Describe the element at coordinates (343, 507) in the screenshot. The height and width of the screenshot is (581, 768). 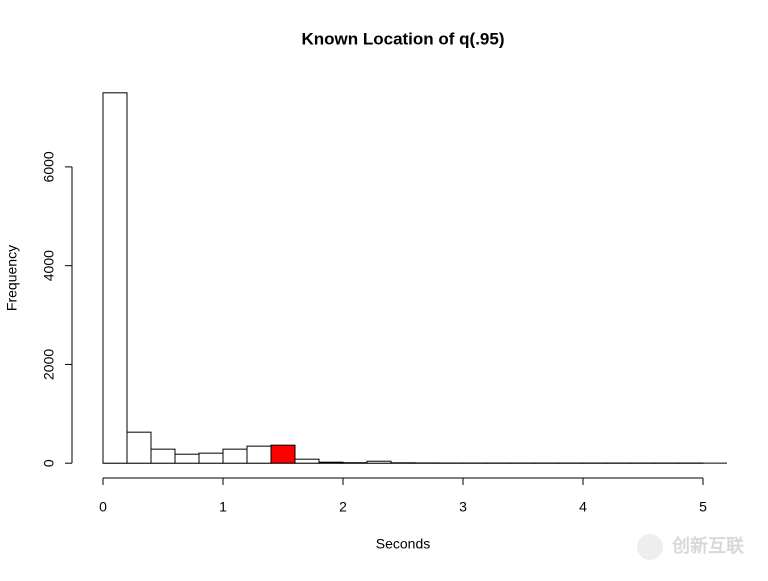
I see `x-tick-label: 2` at that location.